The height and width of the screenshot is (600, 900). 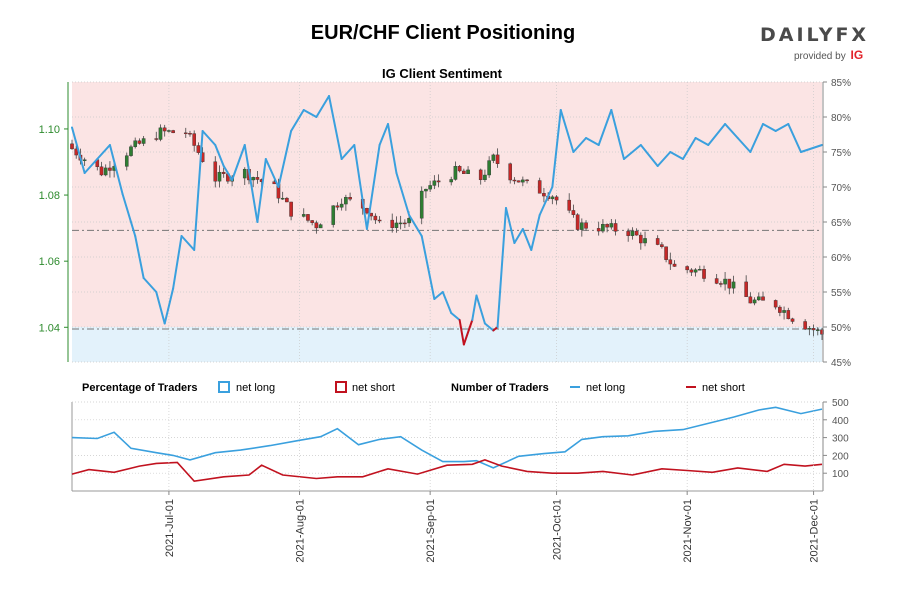 What do you see at coordinates (431, 531) in the screenshot?
I see `date-tick-label: 2021-Sep-01` at bounding box center [431, 531].